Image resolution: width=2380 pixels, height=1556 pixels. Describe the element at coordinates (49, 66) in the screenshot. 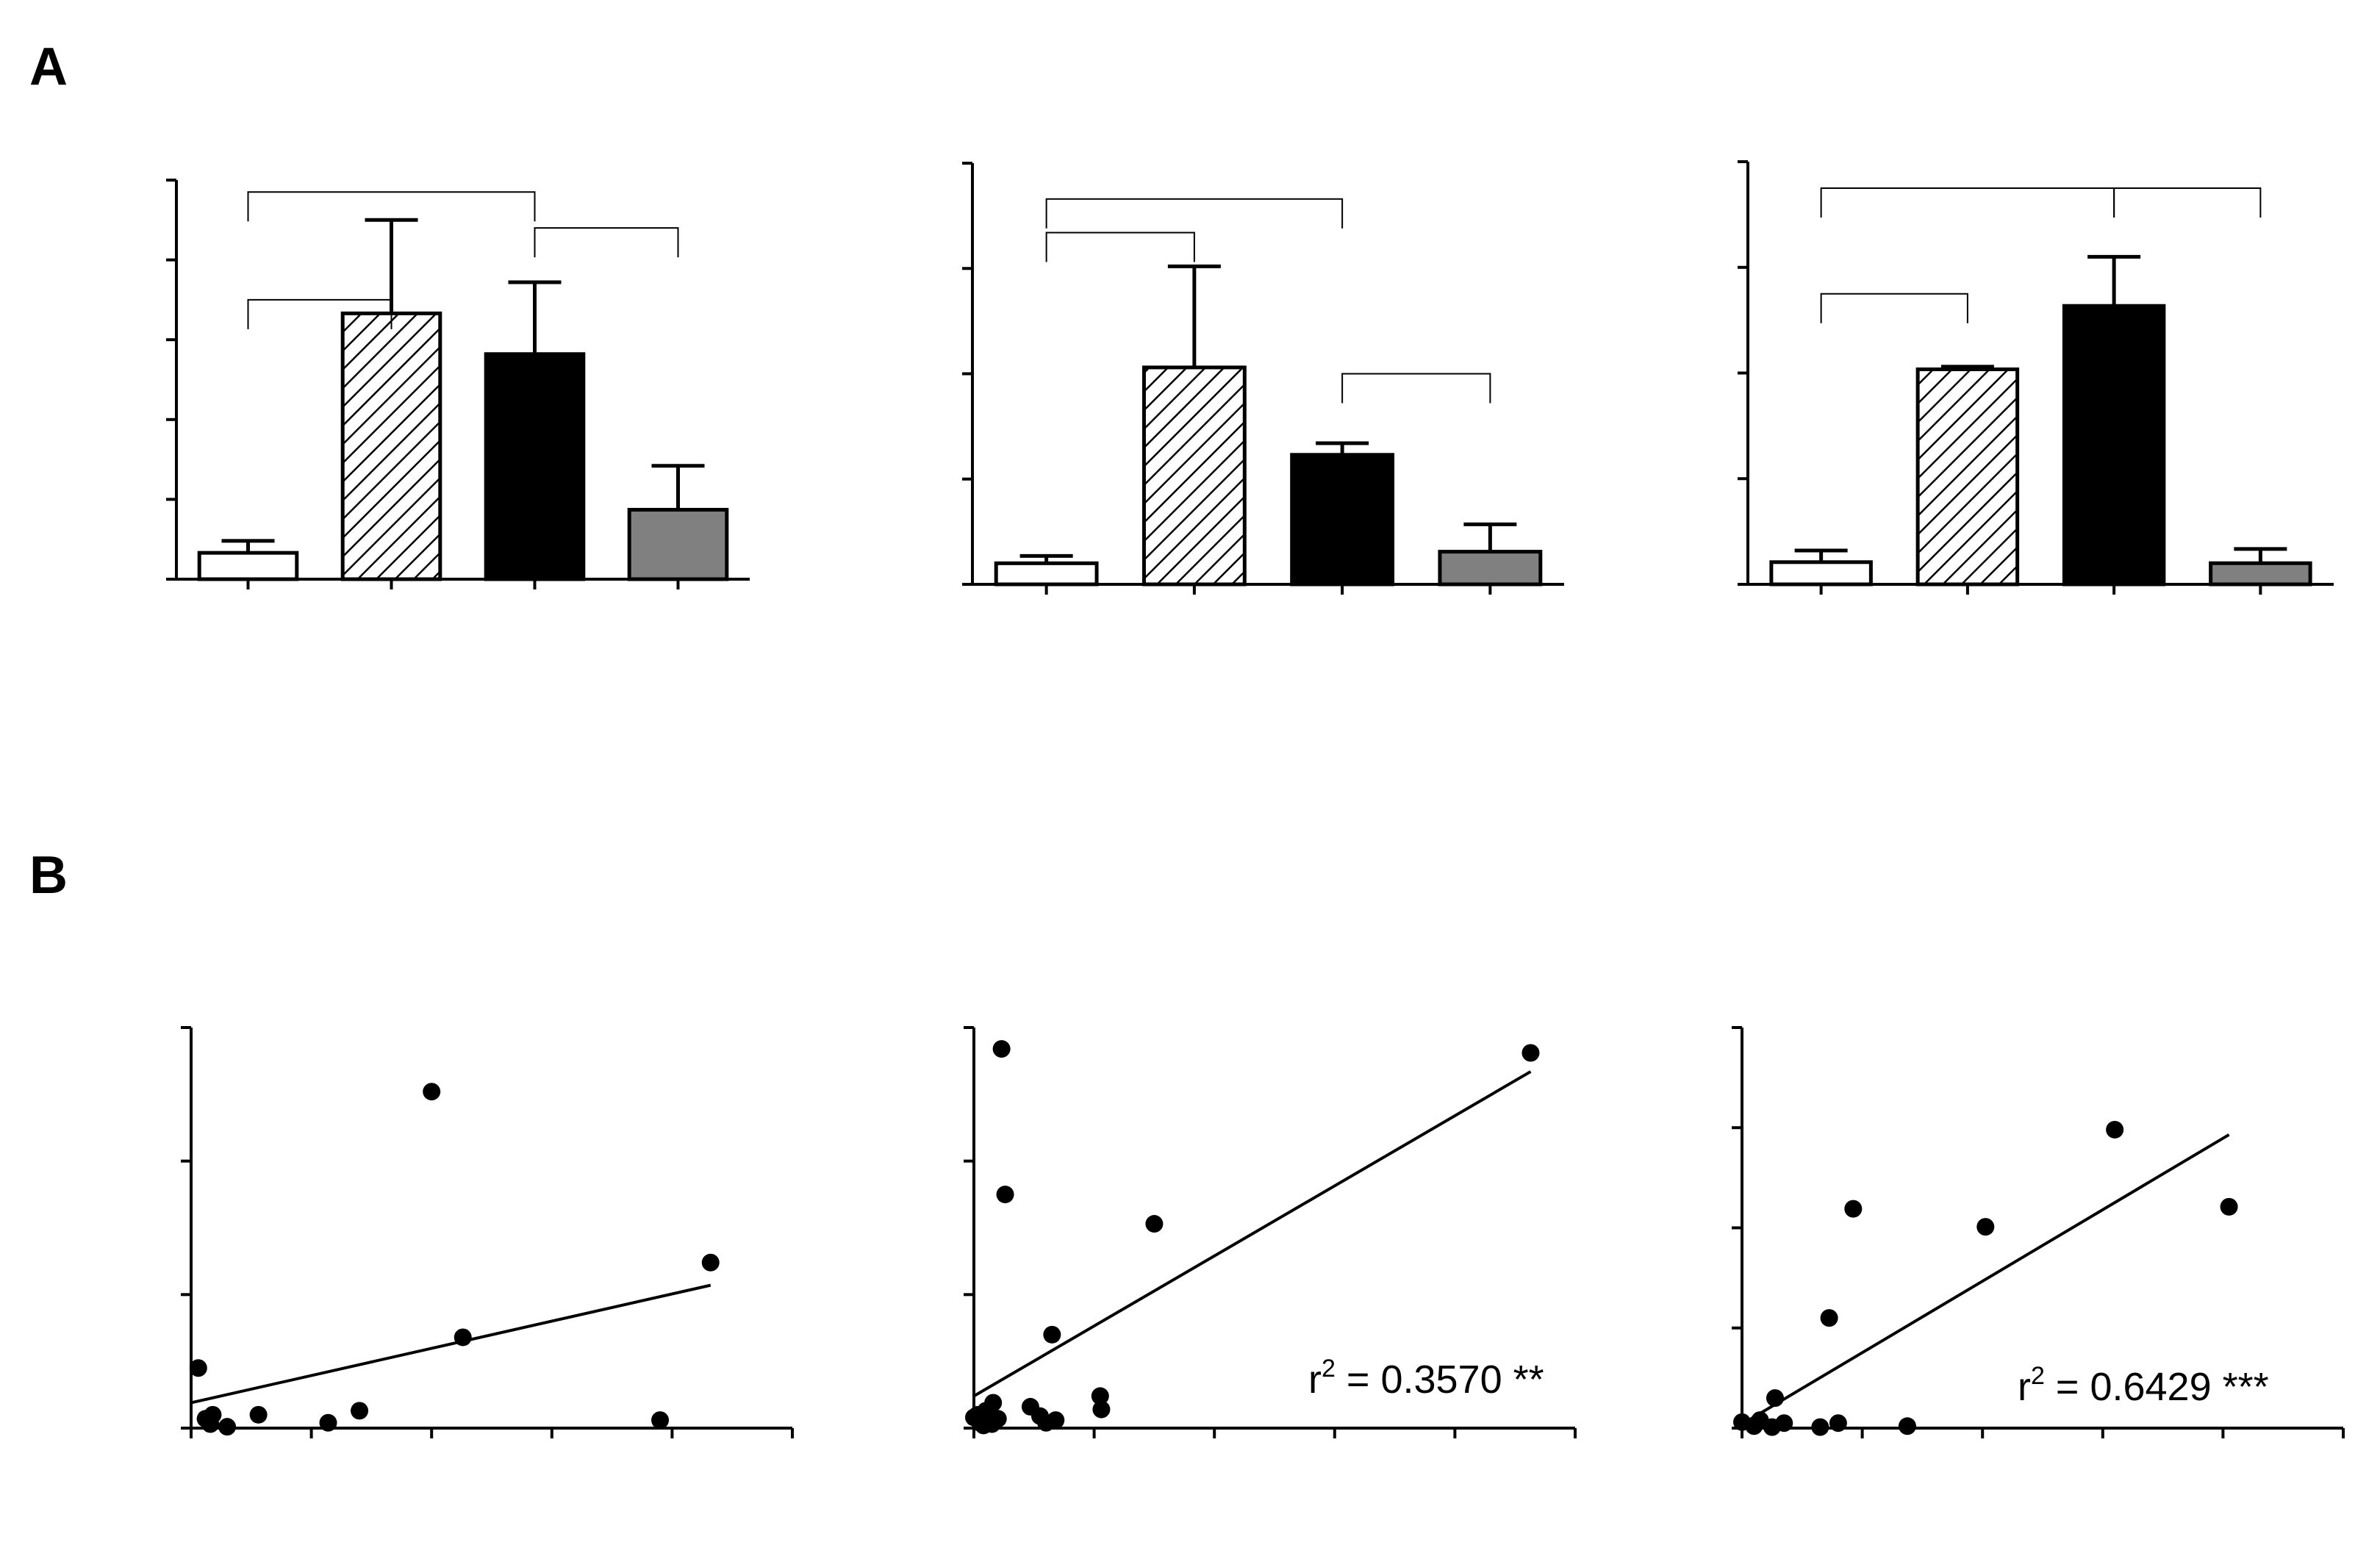

I see `panel-letter-a: A` at that location.